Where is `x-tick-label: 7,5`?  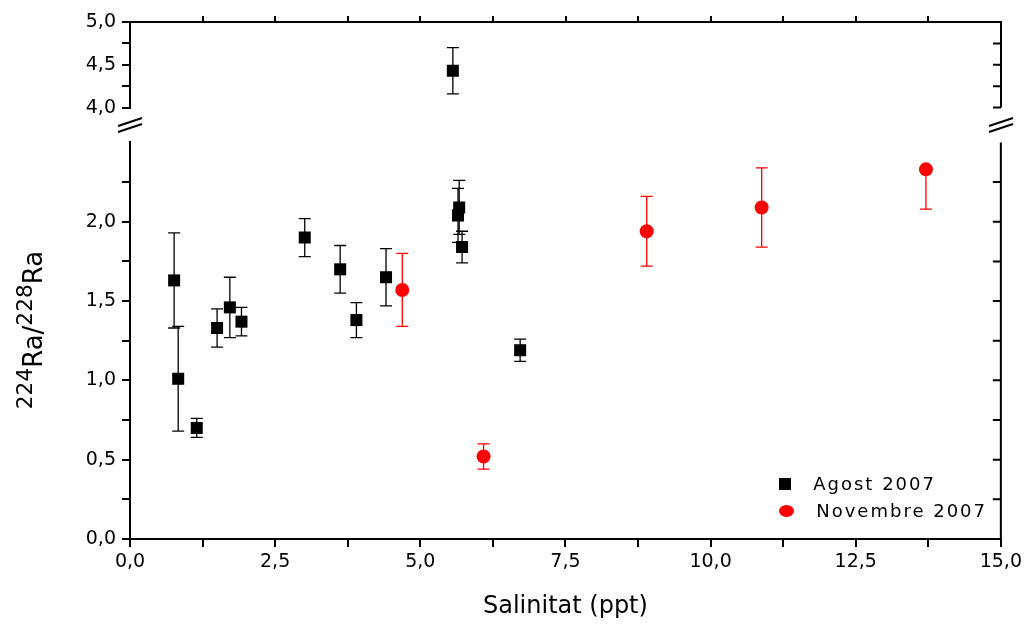 x-tick-label: 7,5 is located at coordinates (565, 560).